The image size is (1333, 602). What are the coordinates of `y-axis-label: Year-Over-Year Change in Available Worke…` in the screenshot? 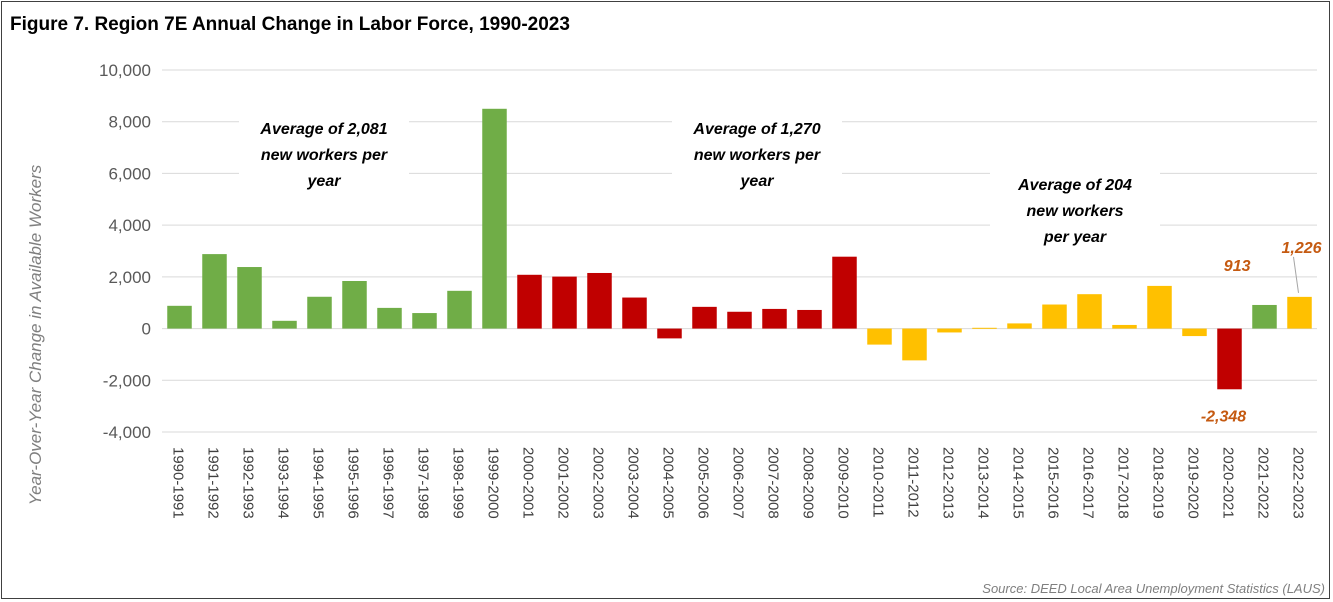 It's located at (35, 334).